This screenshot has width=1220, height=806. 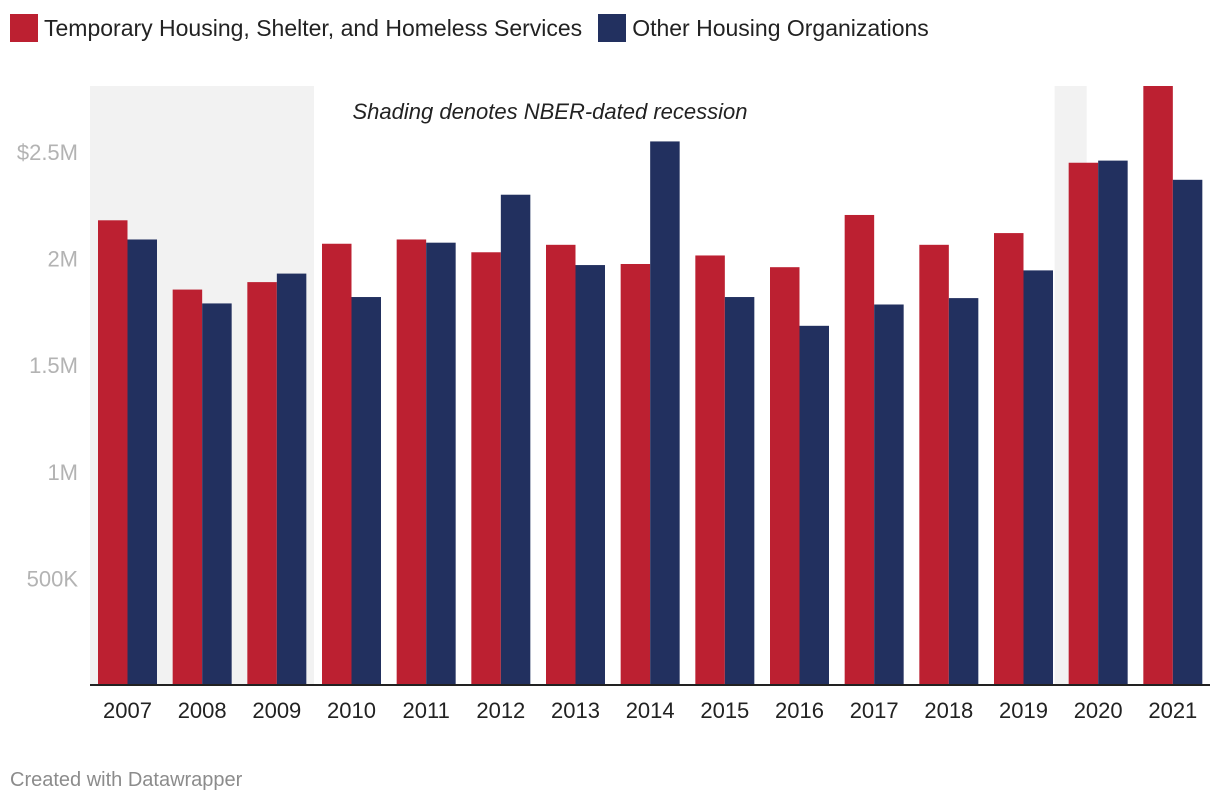 I want to click on bar-temporary-housing-2009, so click(x=262, y=483).